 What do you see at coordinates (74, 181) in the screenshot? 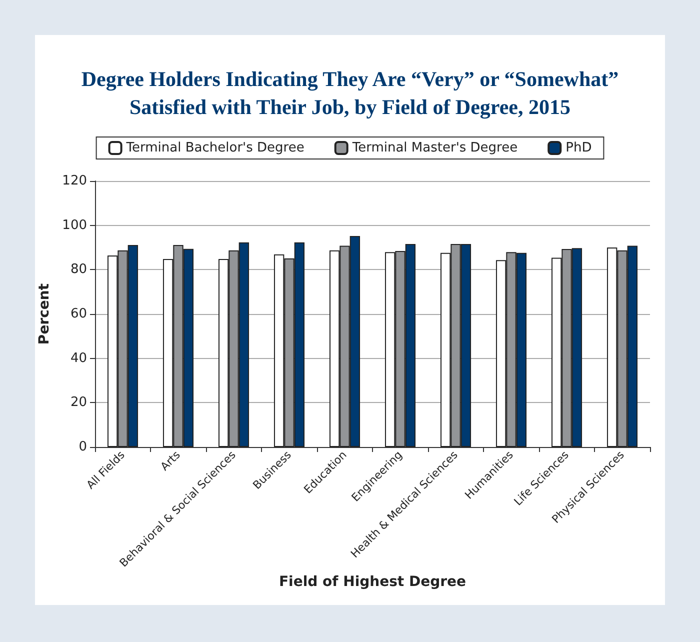
I see `y-tick-label: 120` at bounding box center [74, 181].